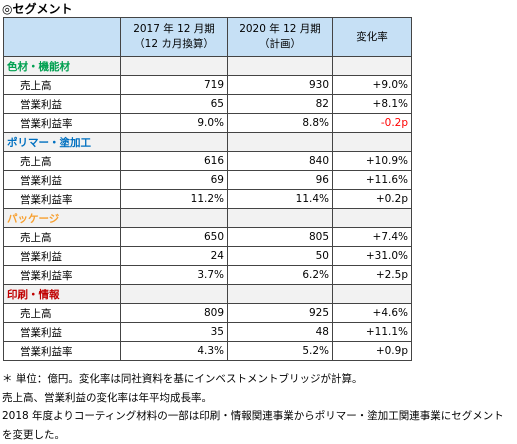  Describe the element at coordinates (62, 294) in the screenshot. I see `section-name: 印刷・情報` at that location.